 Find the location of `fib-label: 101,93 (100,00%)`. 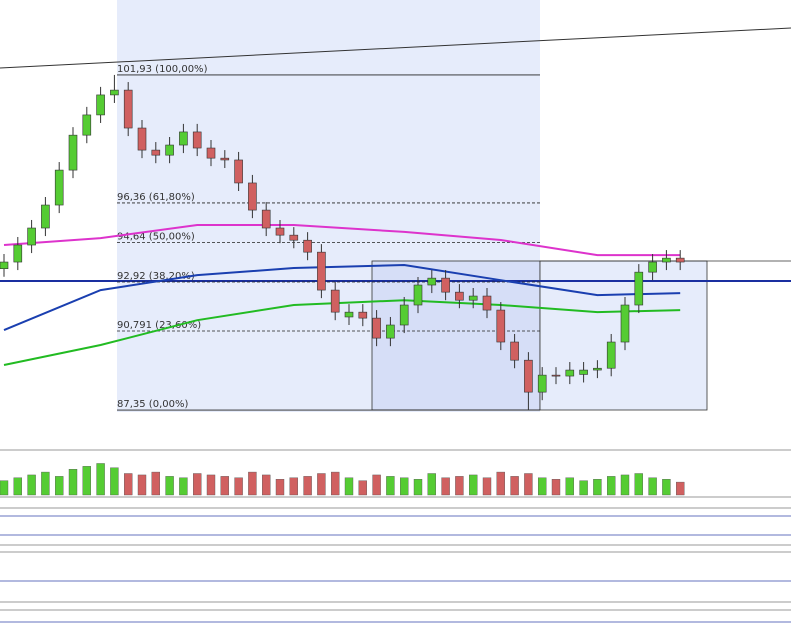

fib-label: 101,93 (100,00%) is located at coordinates (162, 69).